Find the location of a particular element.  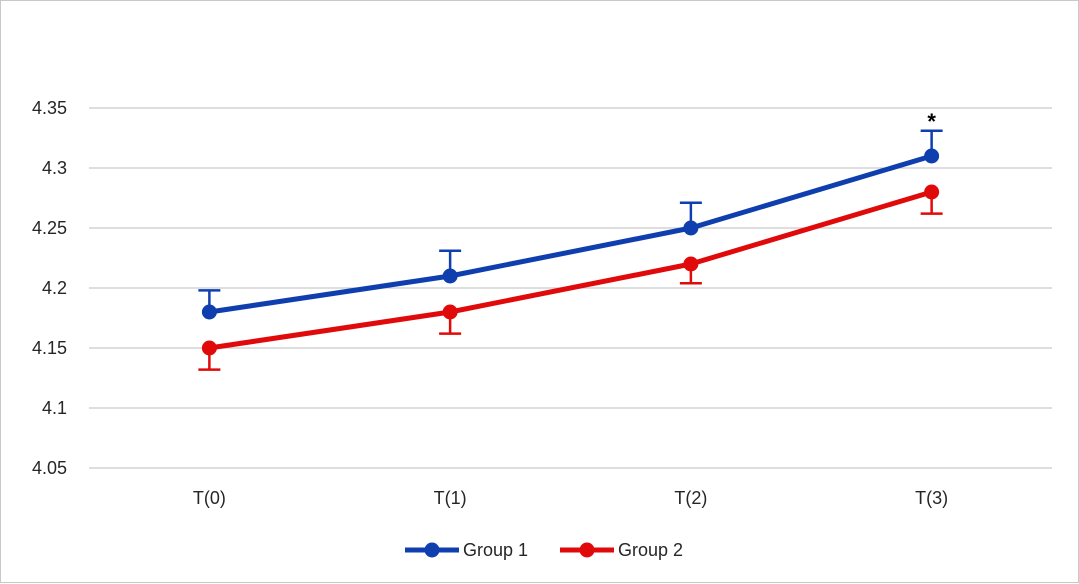

annotations: * is located at coordinates (931, 121).